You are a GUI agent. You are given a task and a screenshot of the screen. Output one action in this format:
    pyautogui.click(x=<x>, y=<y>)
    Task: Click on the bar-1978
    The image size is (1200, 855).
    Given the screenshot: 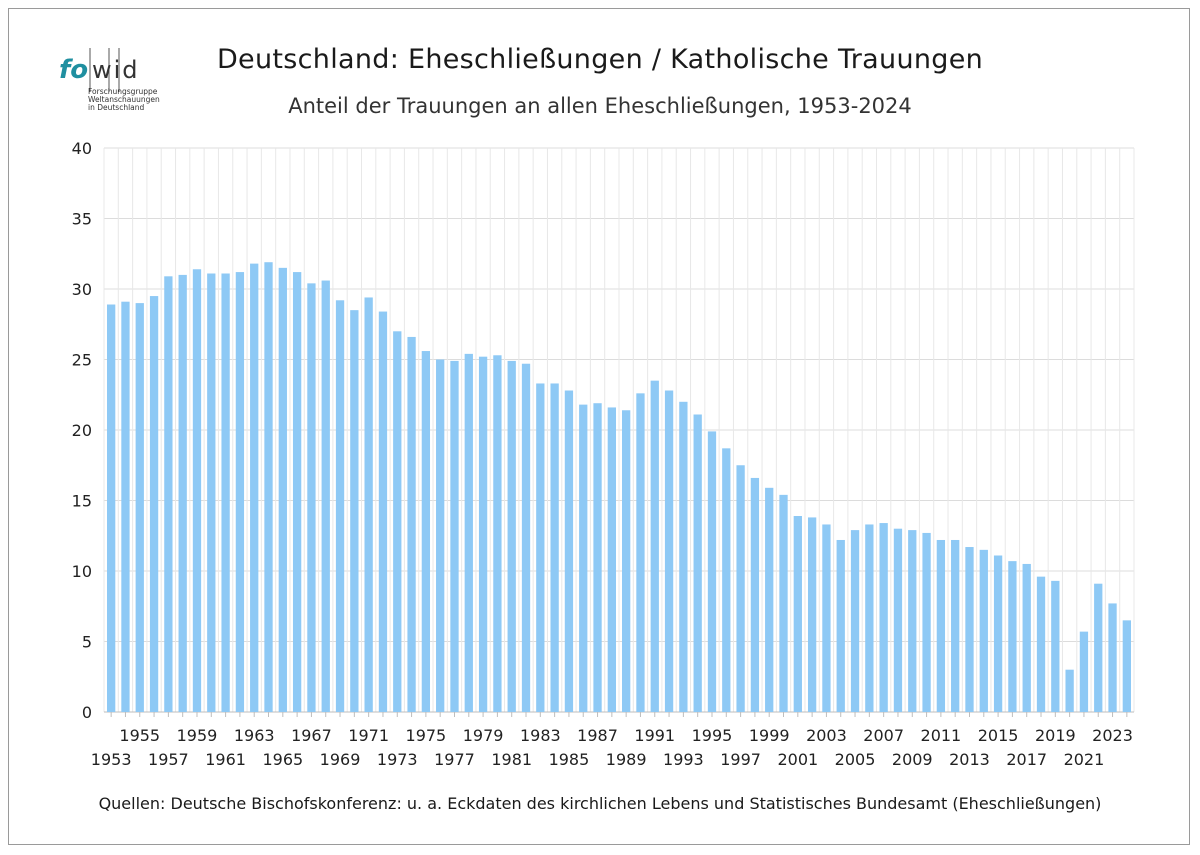 What is the action you would take?
    pyautogui.click(x=468, y=532)
    